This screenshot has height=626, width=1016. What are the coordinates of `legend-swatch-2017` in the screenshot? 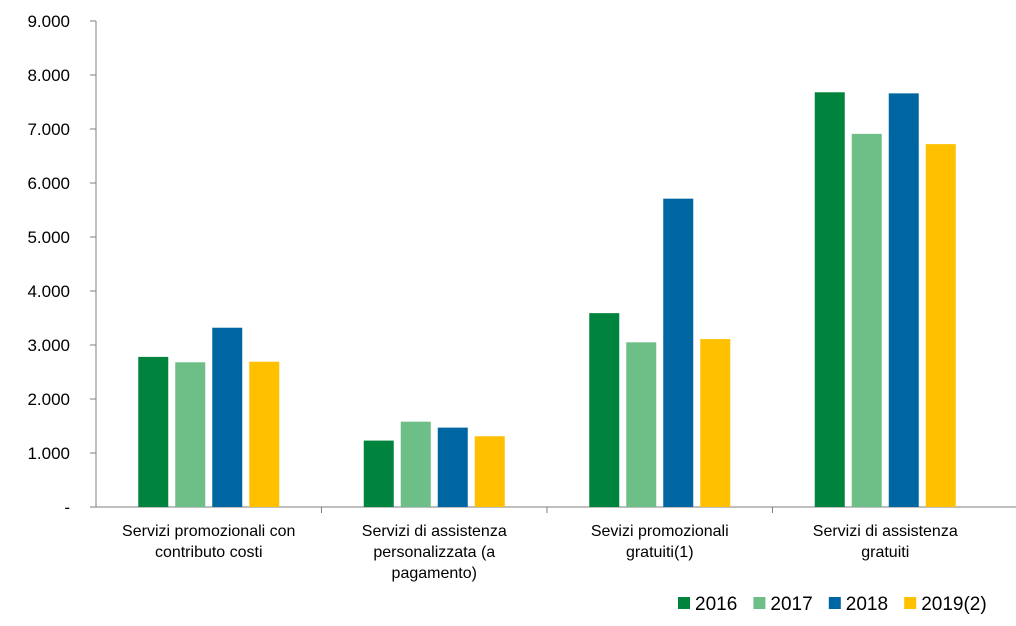 It's located at (759, 603).